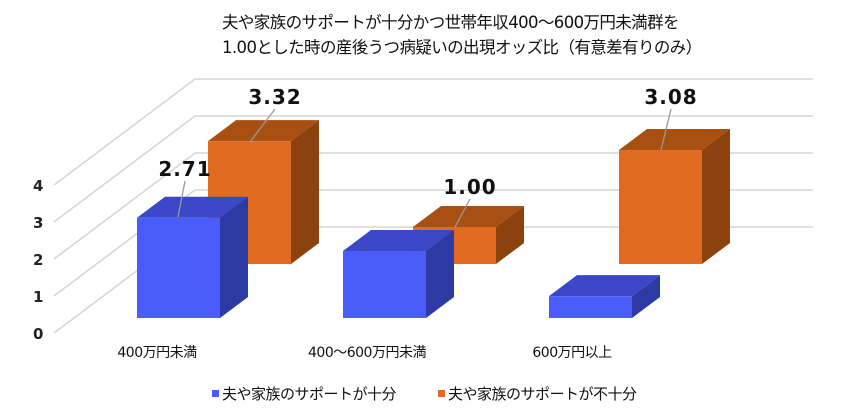 This screenshot has height=420, width=853. I want to click on y-axis-ticks: 0 1 2 3 4, so click(38, 260).